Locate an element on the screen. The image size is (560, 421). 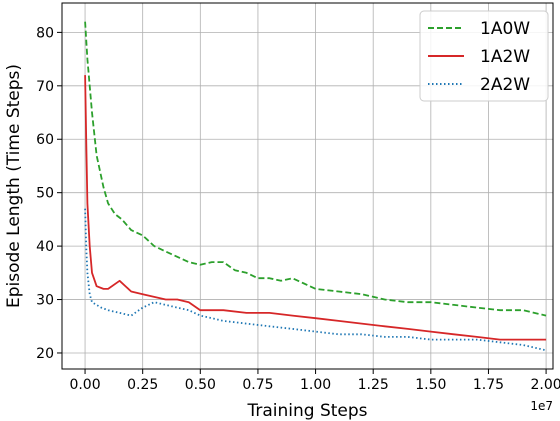
x-tick-label: 1.75 is located at coordinates (488, 385).